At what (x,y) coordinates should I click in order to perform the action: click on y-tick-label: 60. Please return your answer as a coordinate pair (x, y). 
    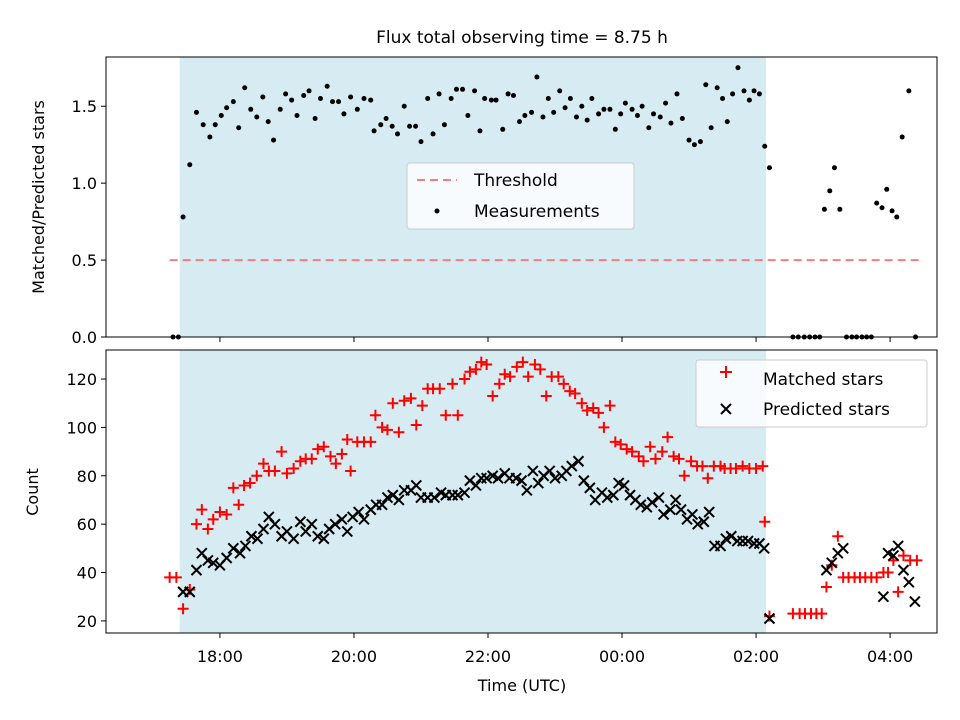
    Looking at the image, I should click on (87, 524).